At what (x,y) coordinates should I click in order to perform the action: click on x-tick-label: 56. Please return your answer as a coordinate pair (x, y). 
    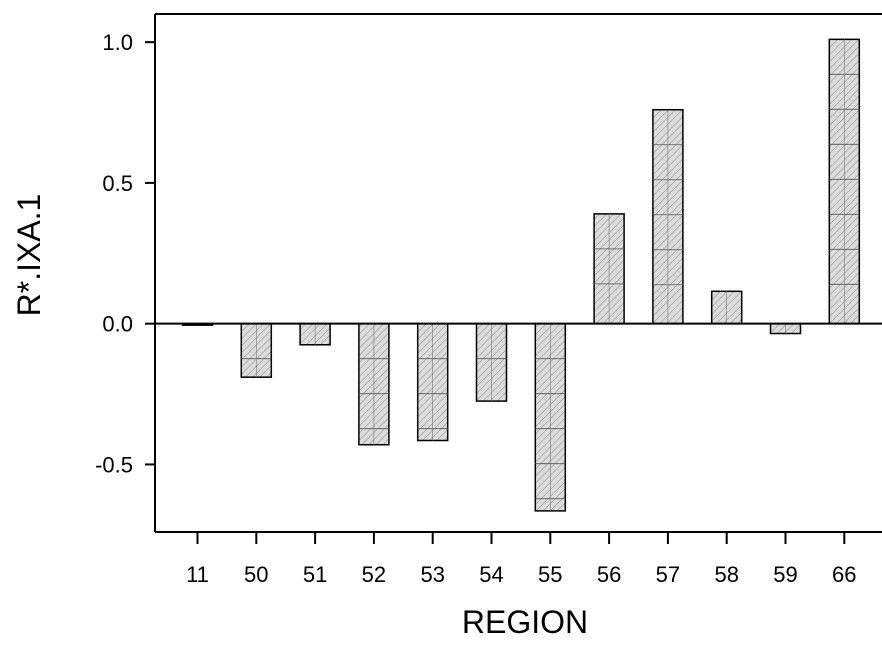
    Looking at the image, I should click on (609, 574).